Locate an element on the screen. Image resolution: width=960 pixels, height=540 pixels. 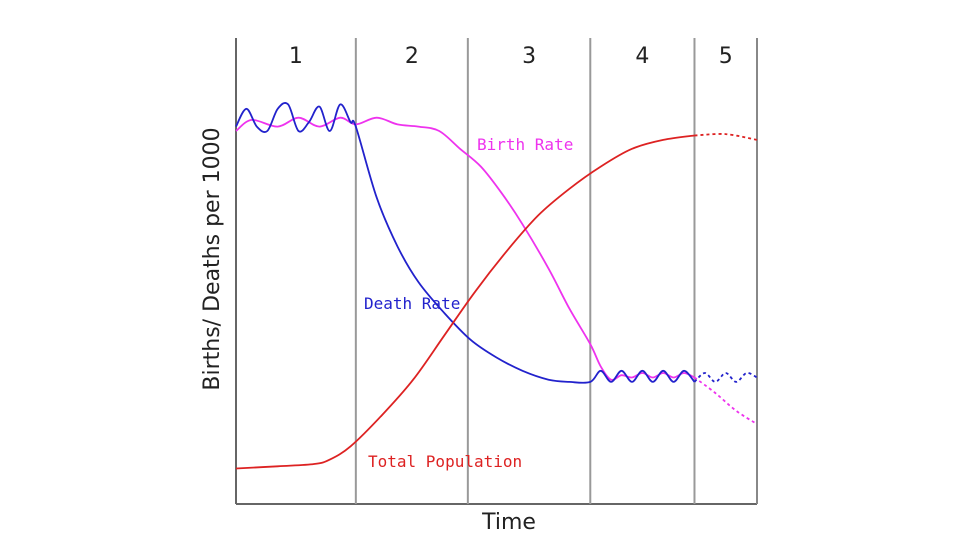
stage-label-1: 1 is located at coordinates (296, 56).